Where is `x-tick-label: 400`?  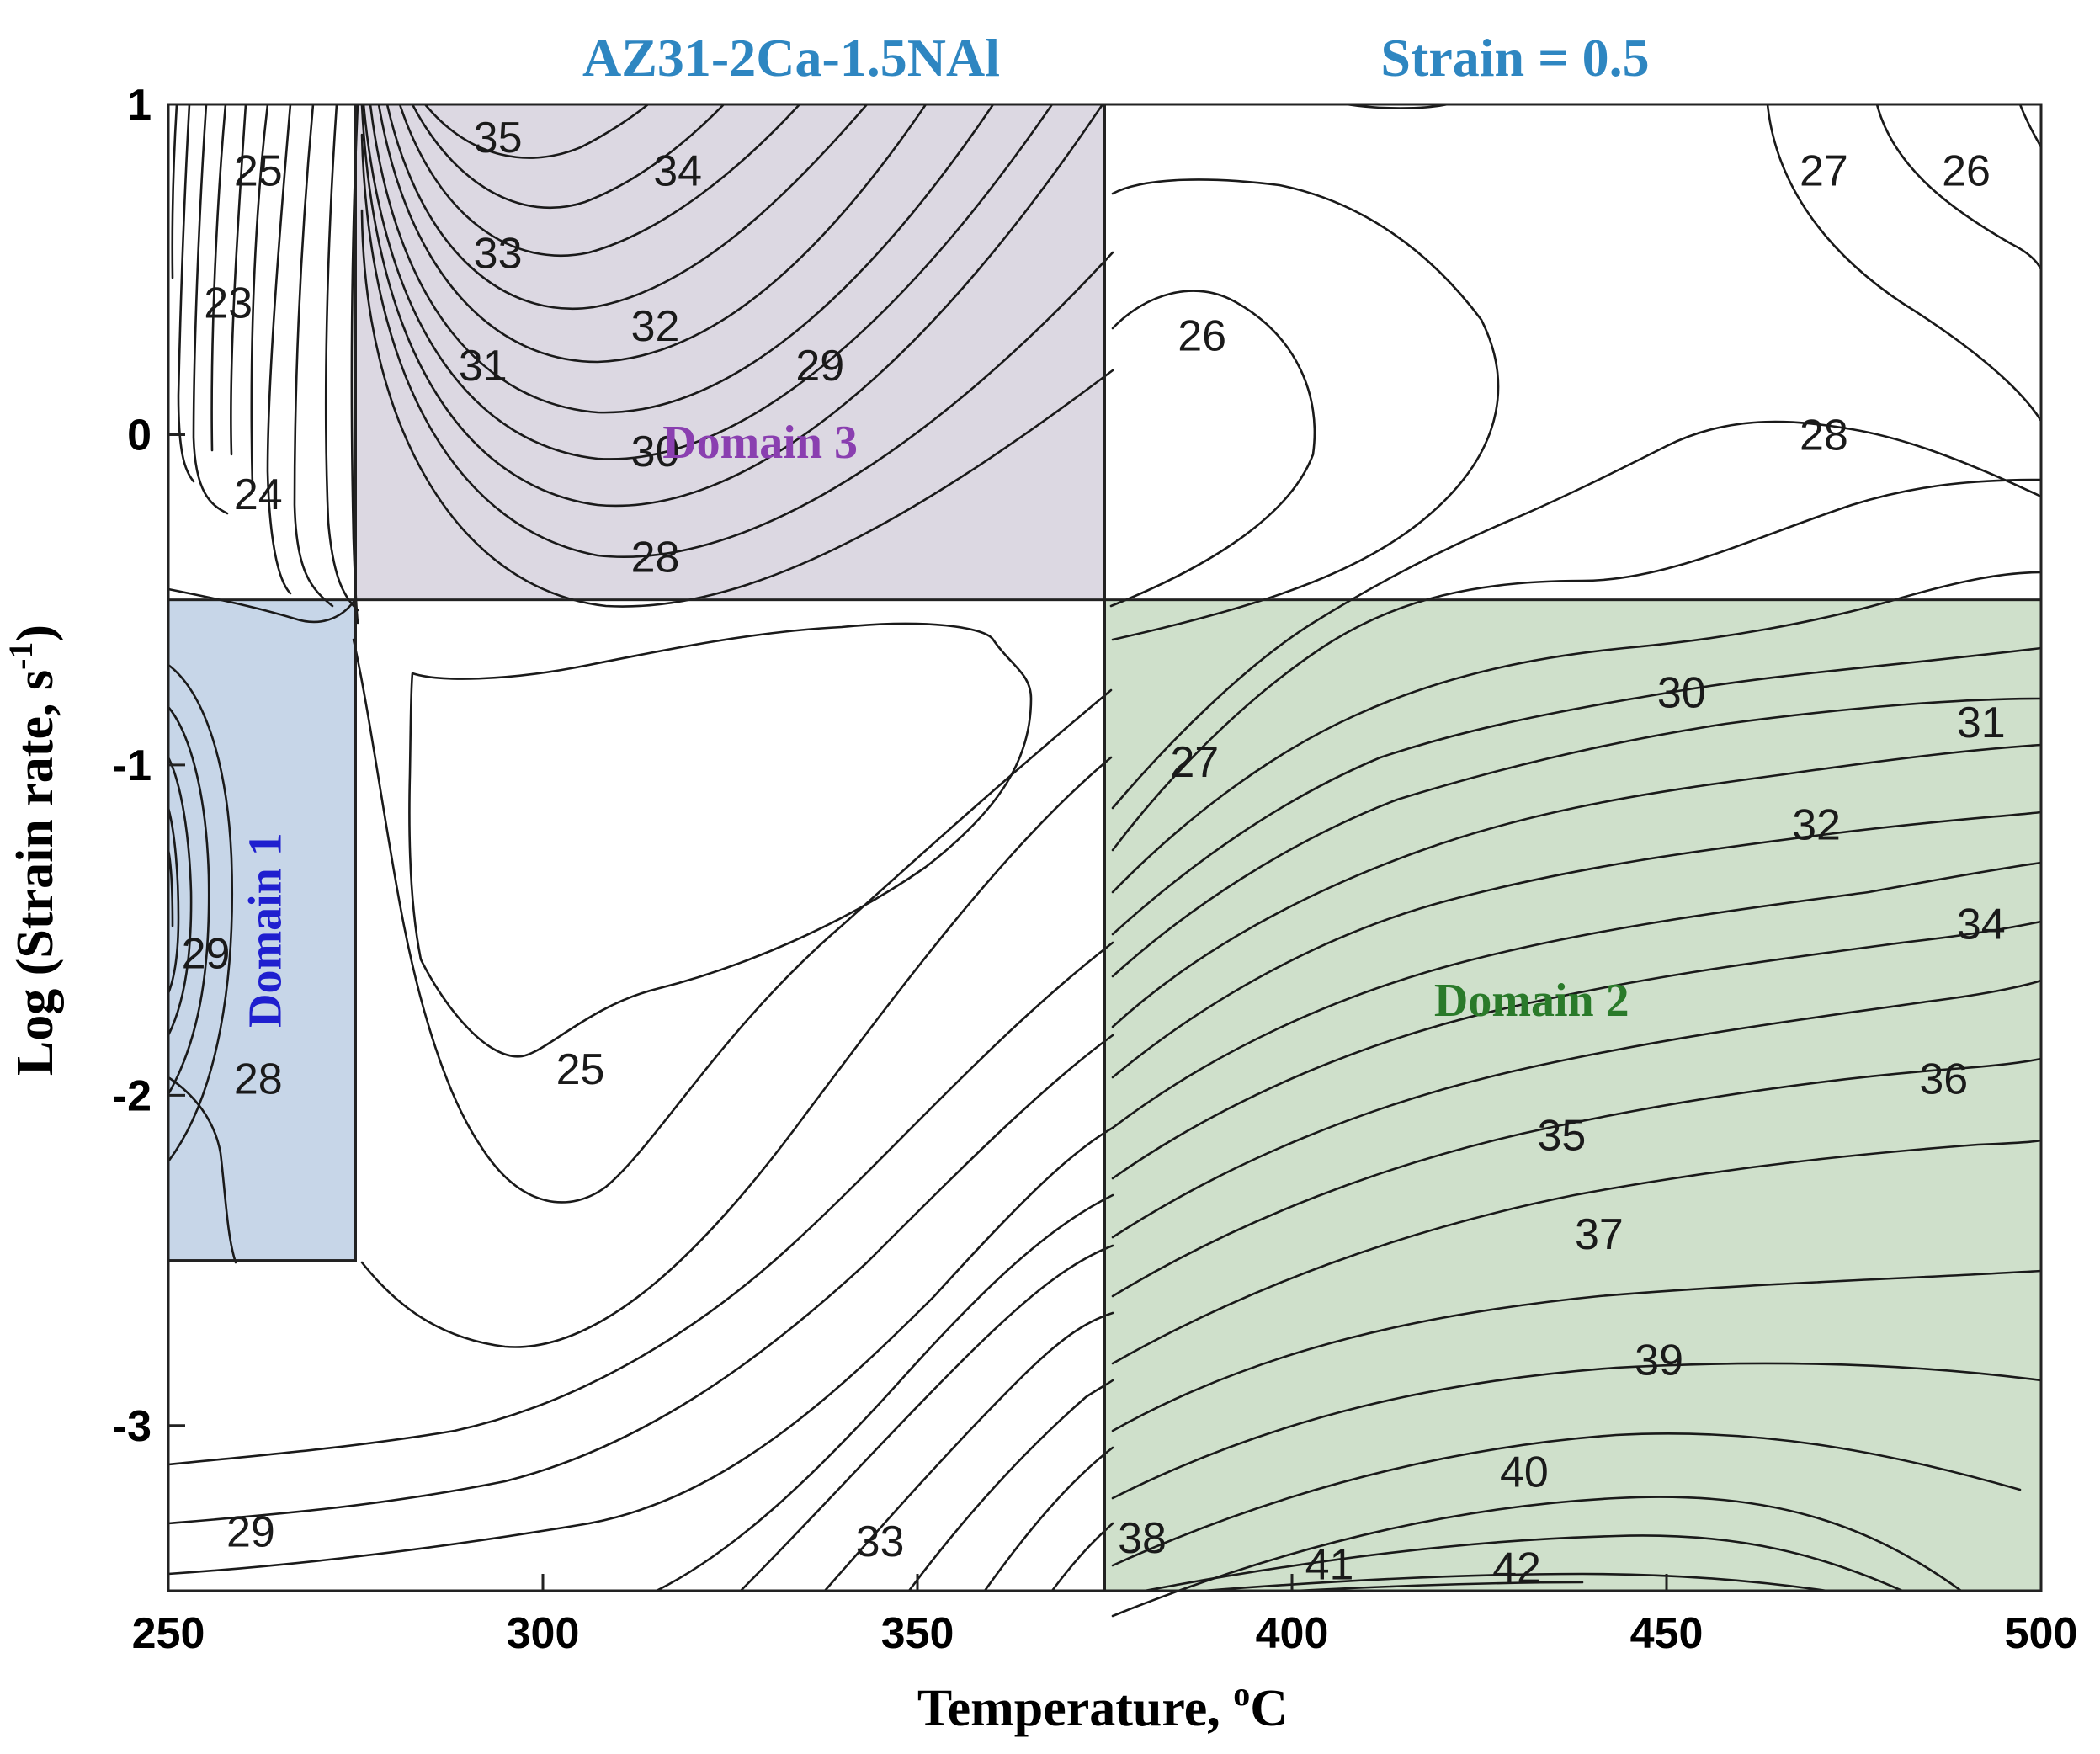
x-tick-label: 400 is located at coordinates (1292, 1633).